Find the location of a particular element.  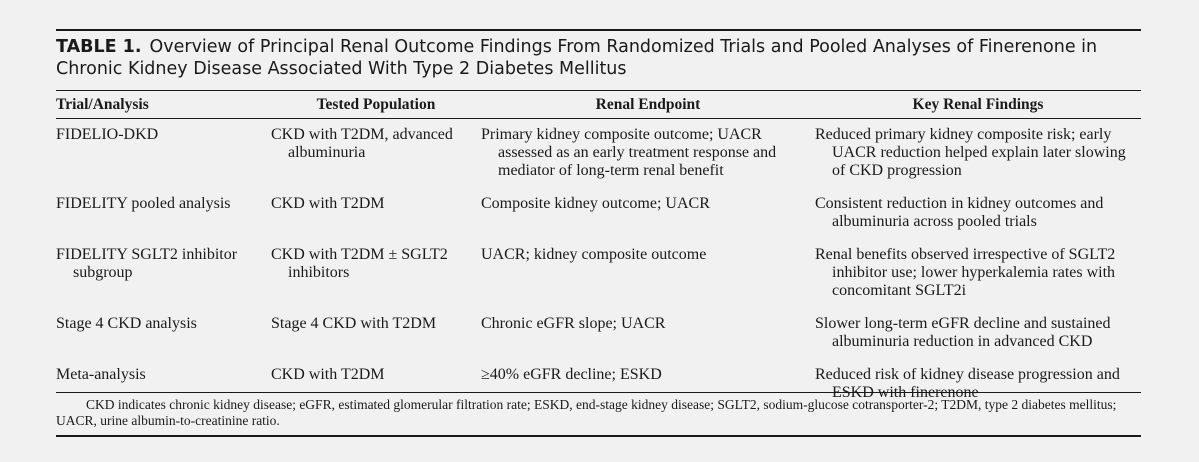

cell-trial: Stage 4 CKD analysis is located at coordinates (126, 323).